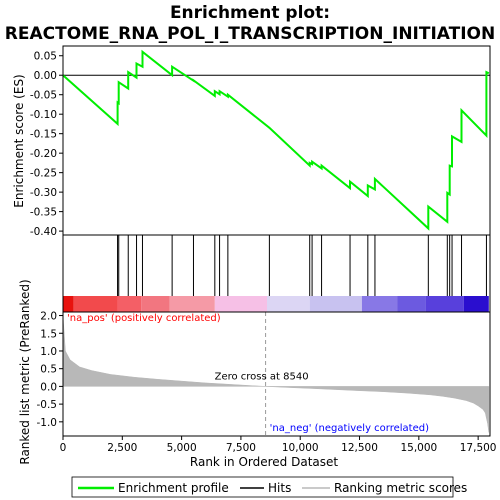 The width and height of the screenshot is (500, 500). Describe the element at coordinates (122, 448) in the screenshot. I see `x-tick-label: 2,500` at that location.